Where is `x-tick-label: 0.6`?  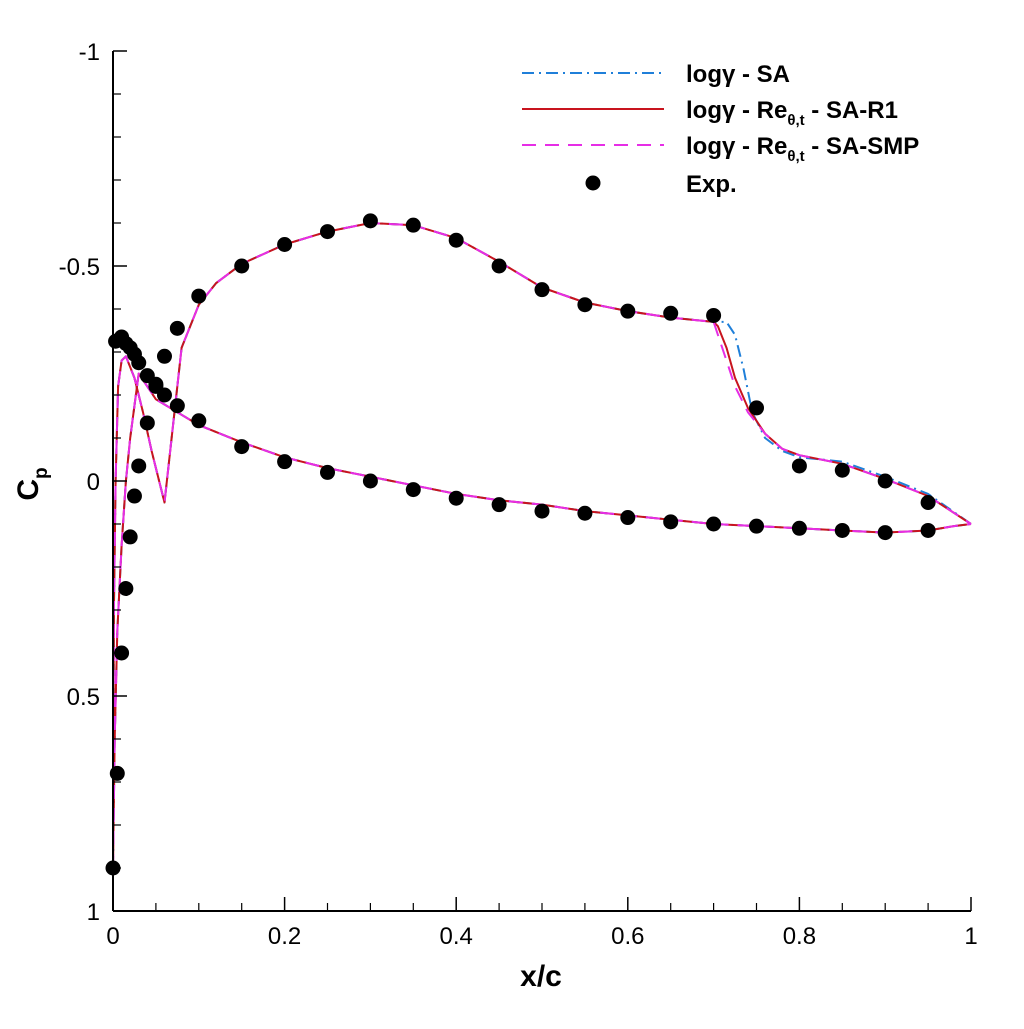
x-tick-label: 0.6 is located at coordinates (627, 936).